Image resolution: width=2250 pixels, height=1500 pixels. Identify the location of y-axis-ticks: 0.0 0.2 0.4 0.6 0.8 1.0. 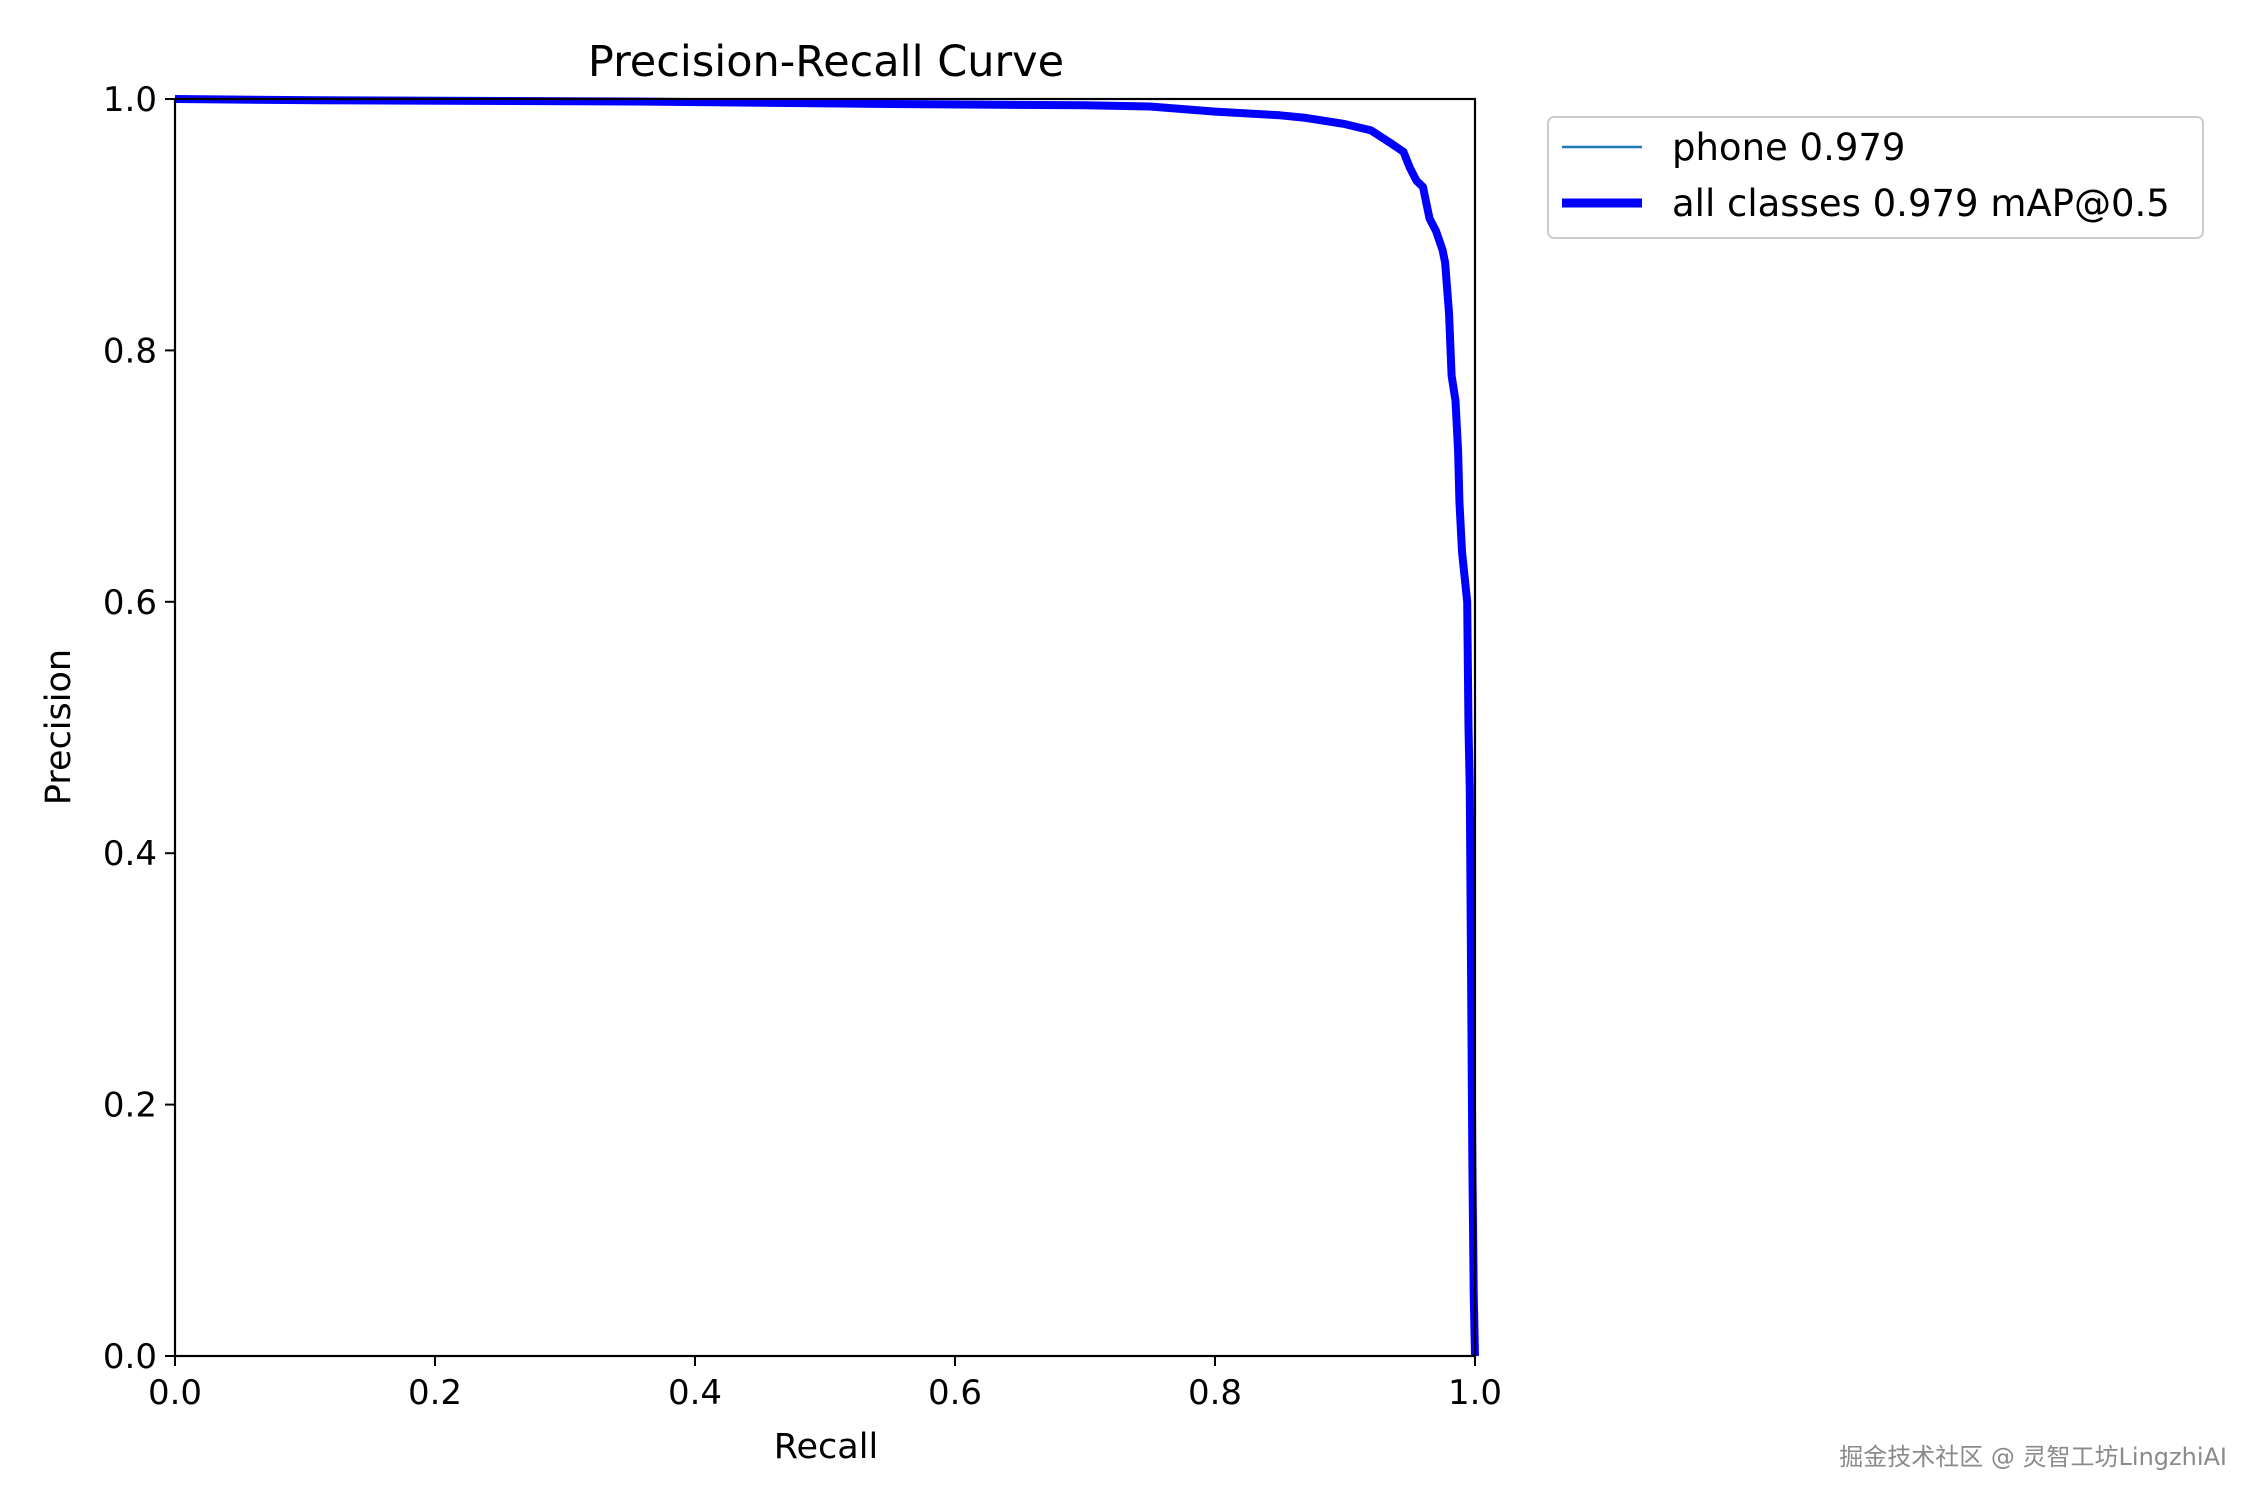
(139, 728).